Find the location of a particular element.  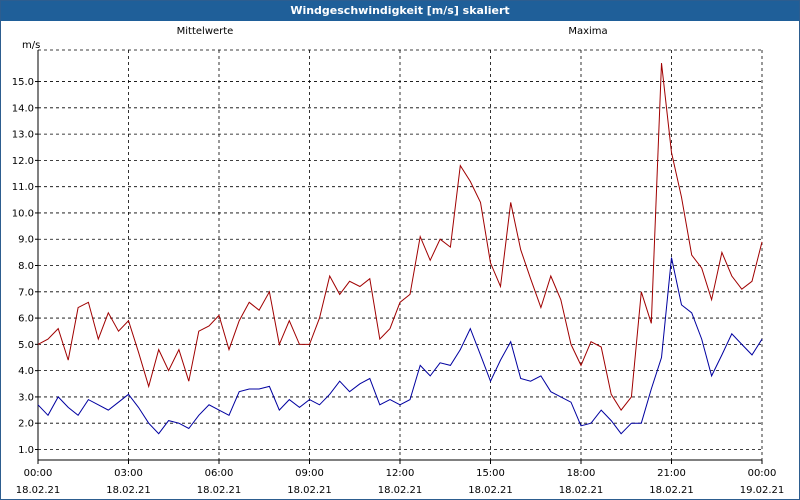

x-tick-time: 21:00 is located at coordinates (671, 473).